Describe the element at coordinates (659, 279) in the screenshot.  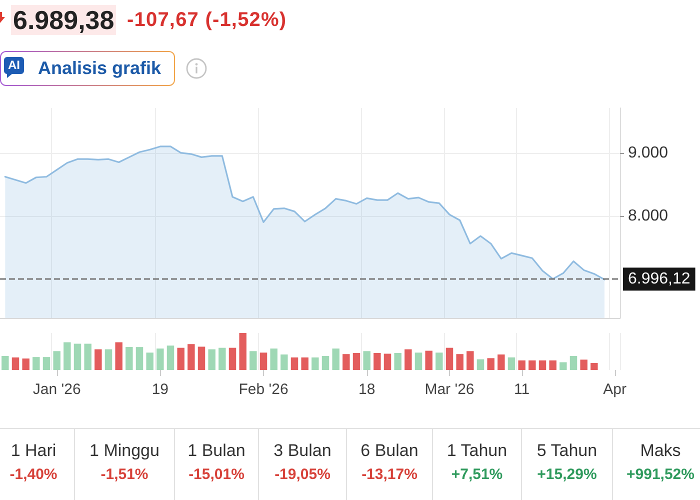
I see `ref-line-label: 6.996,12` at that location.